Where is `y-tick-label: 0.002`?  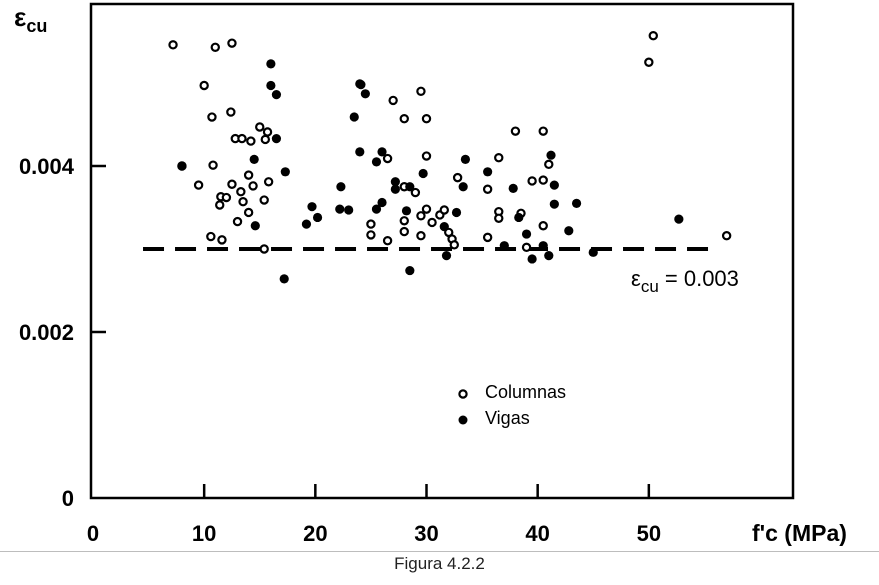
y-tick-label: 0.002 is located at coordinates (46, 332).